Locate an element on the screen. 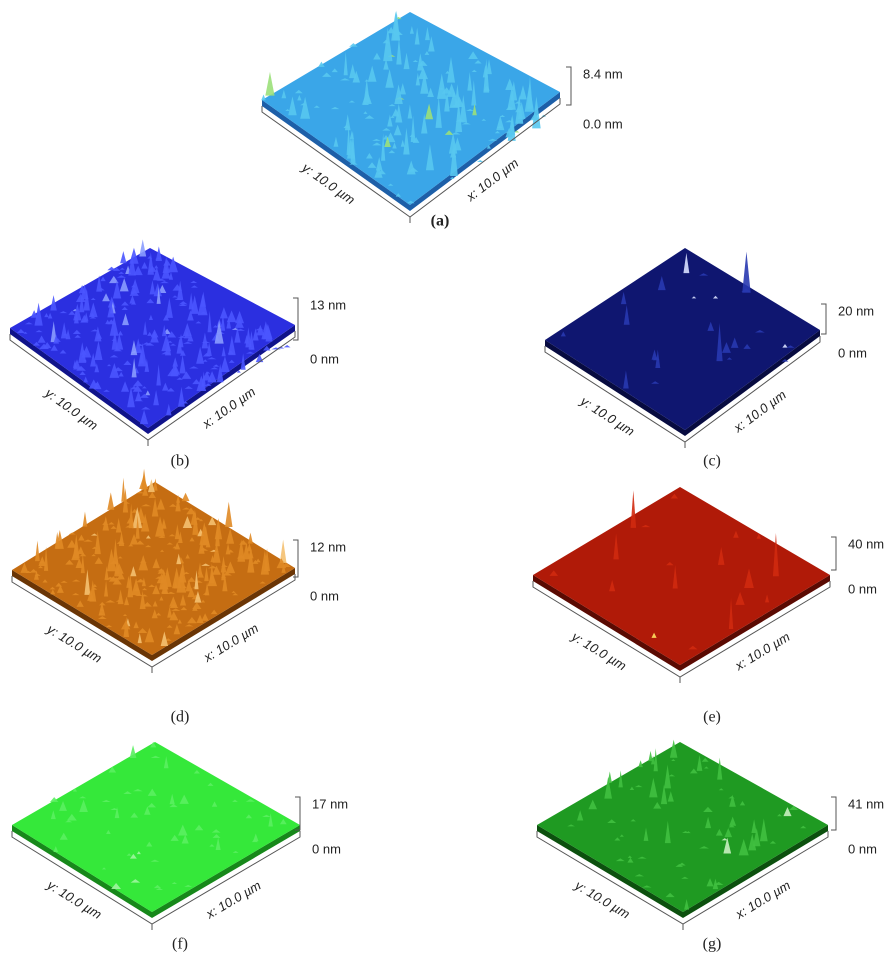 Image resolution: width=890 pixels, height=966 pixels. z-max-label: 41 nm is located at coordinates (866, 803).